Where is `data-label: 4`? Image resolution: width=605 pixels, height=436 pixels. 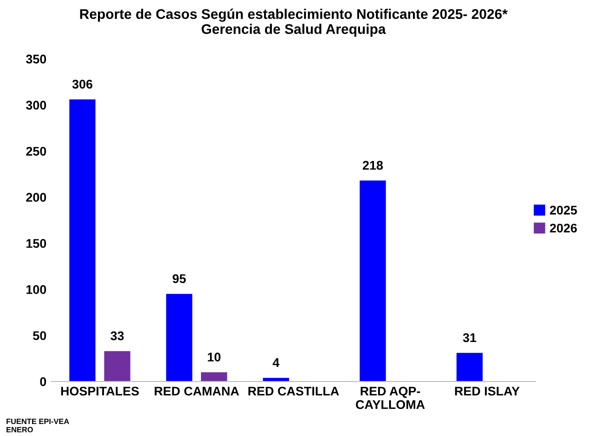
data-label: 4 is located at coordinates (276, 362).